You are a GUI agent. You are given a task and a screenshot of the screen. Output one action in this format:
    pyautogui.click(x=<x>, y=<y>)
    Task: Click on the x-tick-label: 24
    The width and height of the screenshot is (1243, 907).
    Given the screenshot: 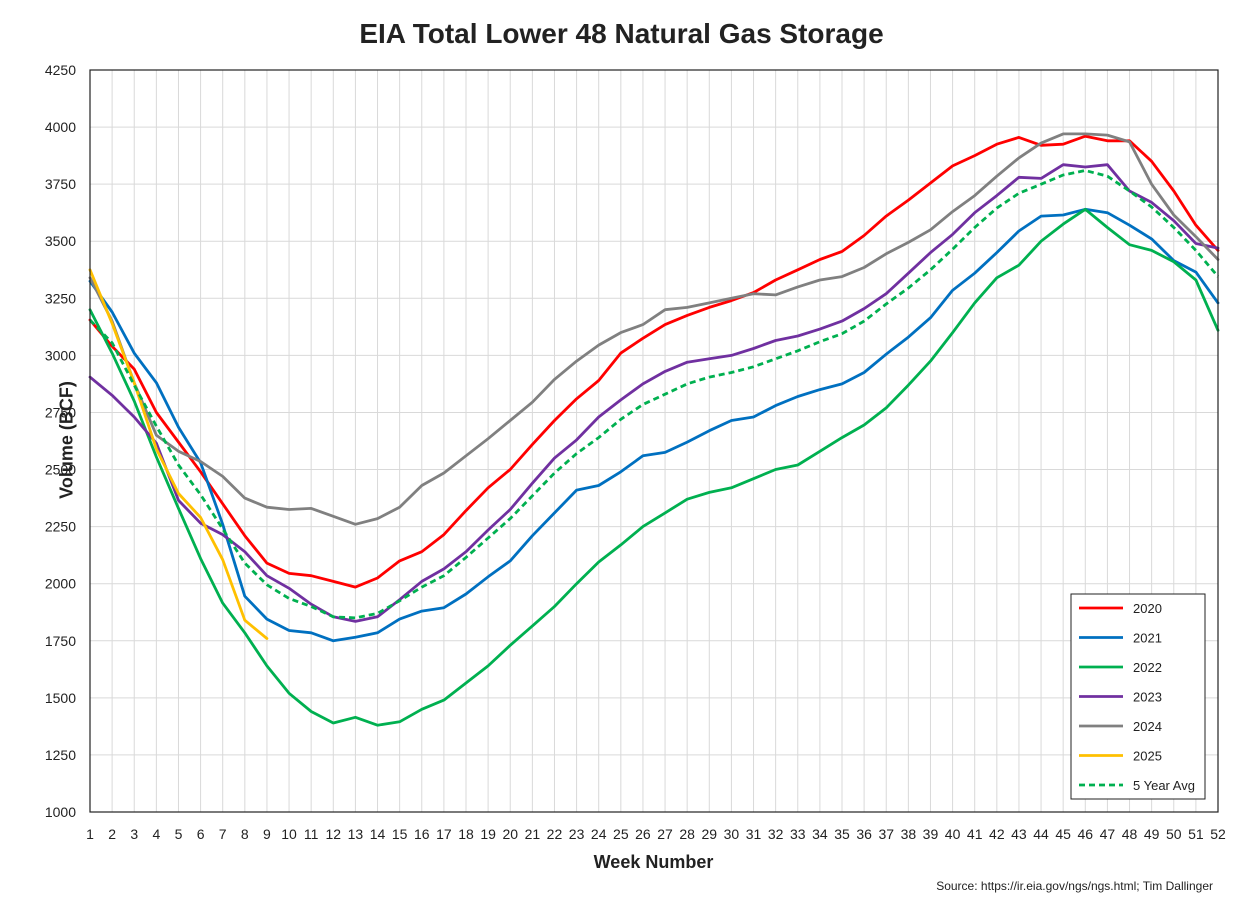 What is the action you would take?
    pyautogui.click(x=599, y=834)
    